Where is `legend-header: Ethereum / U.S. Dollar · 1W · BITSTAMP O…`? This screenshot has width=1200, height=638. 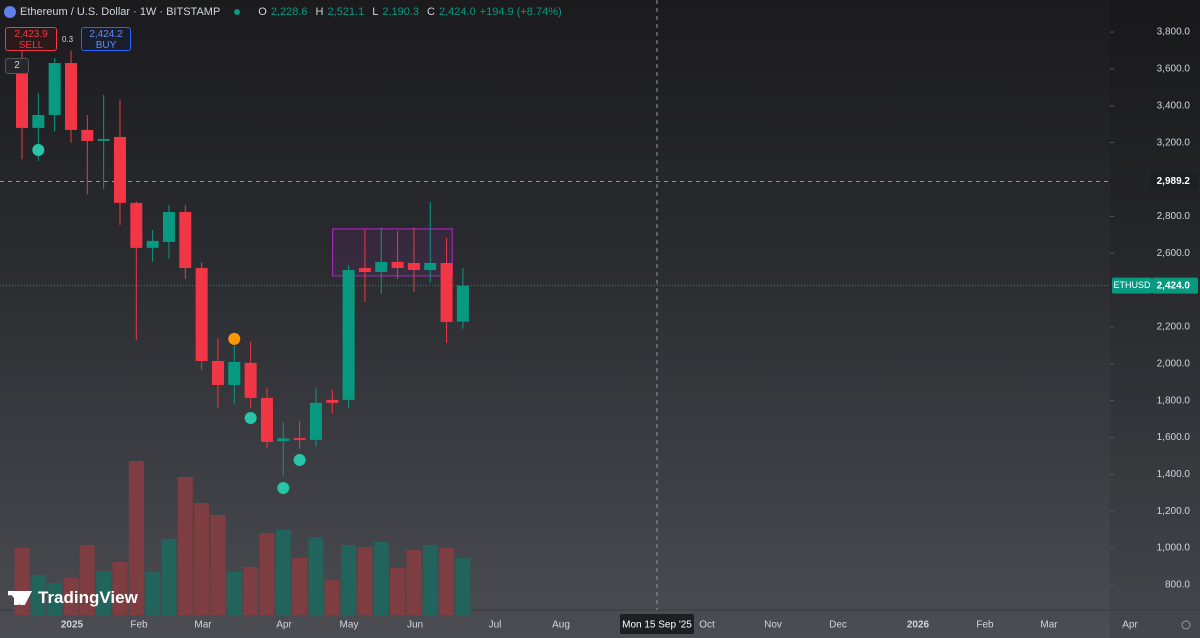 legend-header: Ethereum / U.S. Dollar · 1W · BITSTAMP O… is located at coordinates (283, 12).